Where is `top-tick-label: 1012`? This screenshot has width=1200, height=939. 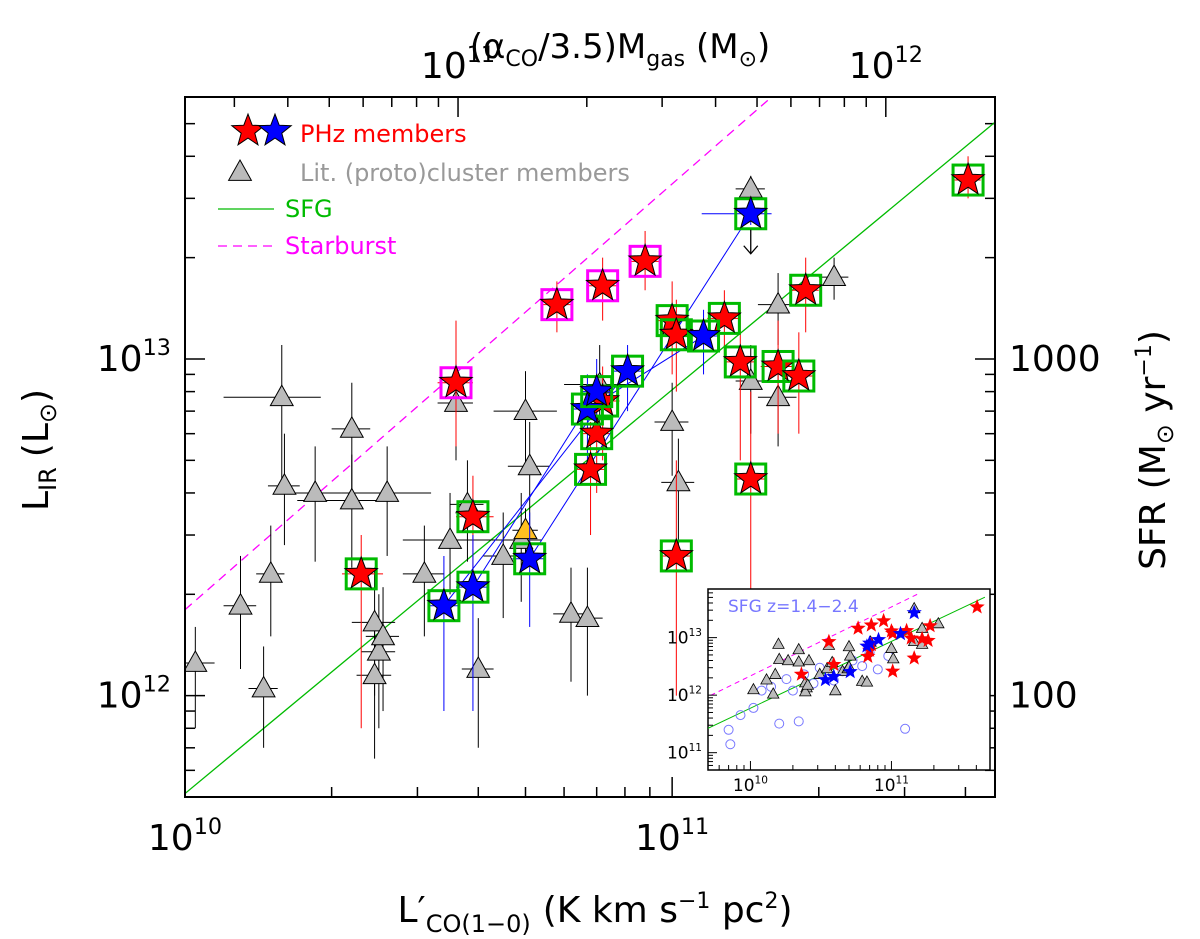
top-tick-label: 1012 is located at coordinates (886, 64).